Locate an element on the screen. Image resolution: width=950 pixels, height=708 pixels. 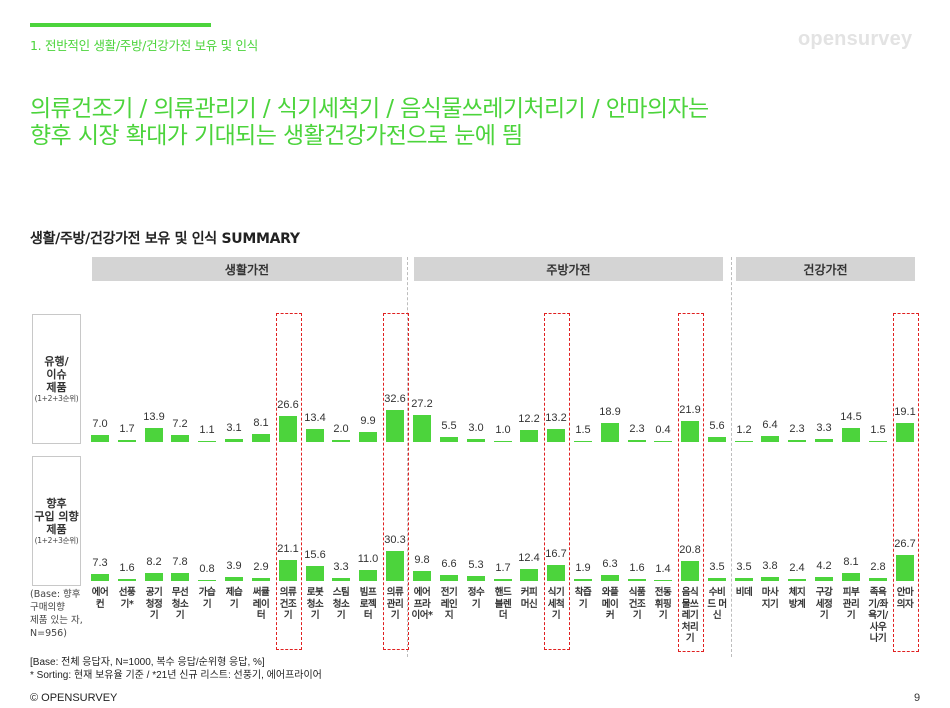
category-label: 커피 머신 is located at coordinates (529, 598).